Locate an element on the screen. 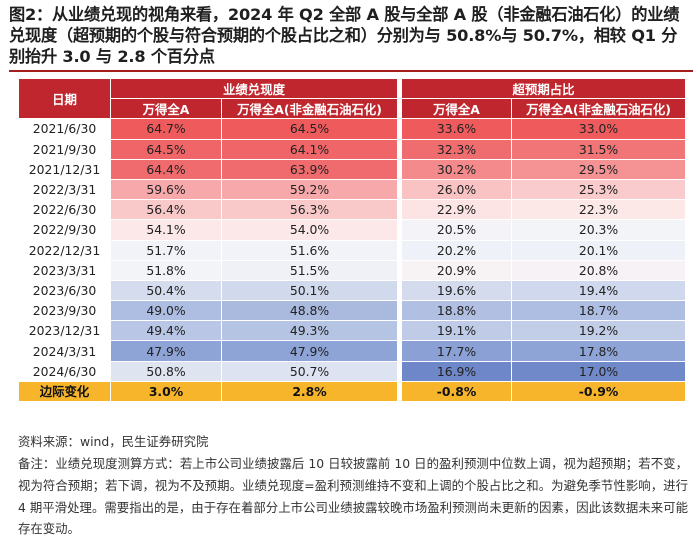 The width and height of the screenshot is (700, 549). title-divider is located at coordinates (351, 71).